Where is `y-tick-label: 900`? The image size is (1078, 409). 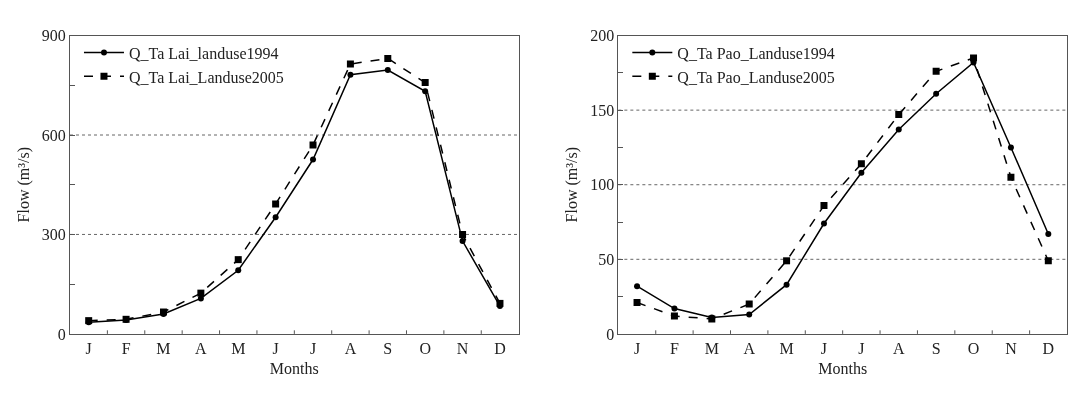 y-tick-label: 900 is located at coordinates (53, 36).